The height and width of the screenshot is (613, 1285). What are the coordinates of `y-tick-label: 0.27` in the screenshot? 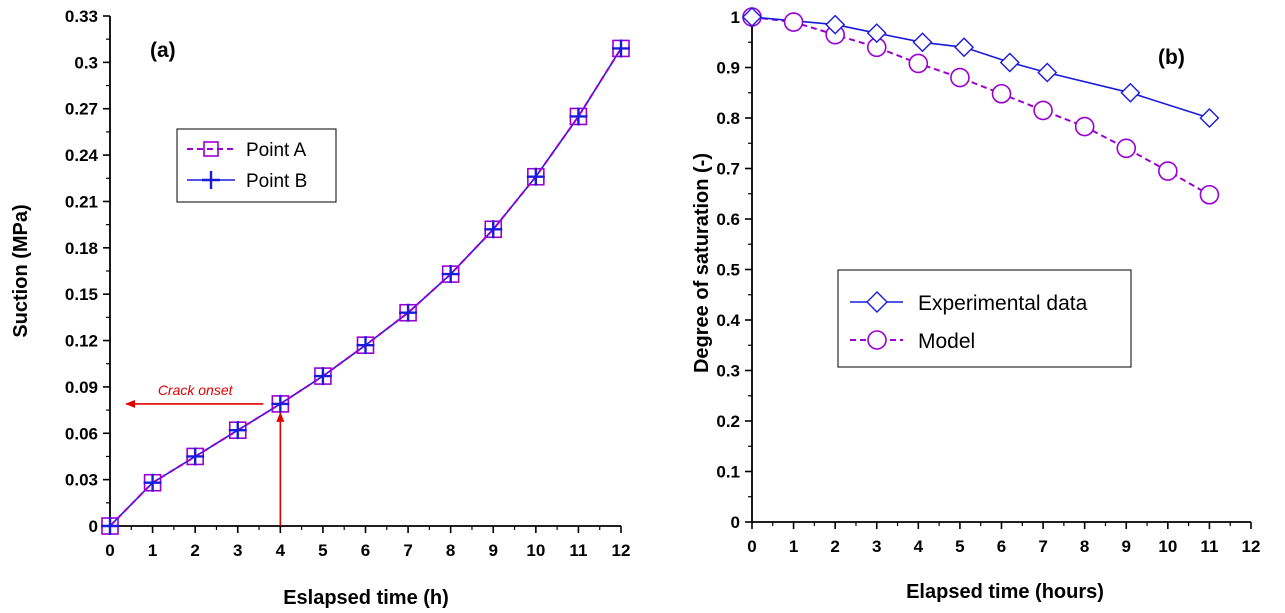 It's located at (81, 109).